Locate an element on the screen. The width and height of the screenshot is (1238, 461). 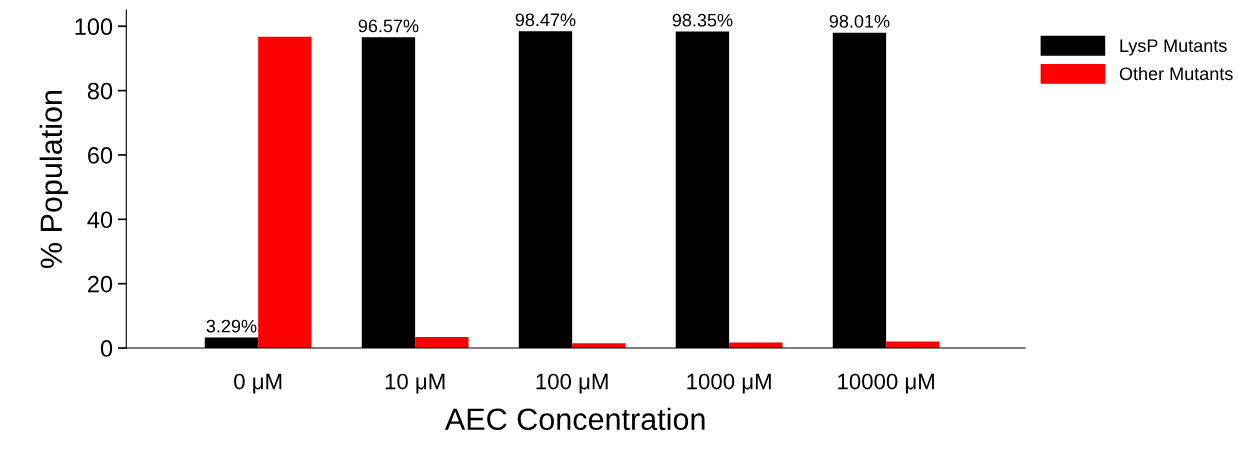
y-tick-label: 40 is located at coordinates (100, 220).